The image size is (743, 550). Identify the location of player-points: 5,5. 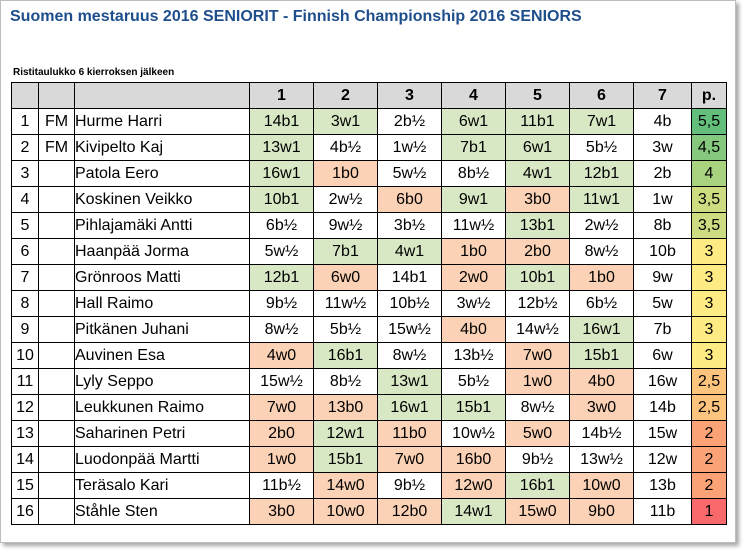
(709, 121).